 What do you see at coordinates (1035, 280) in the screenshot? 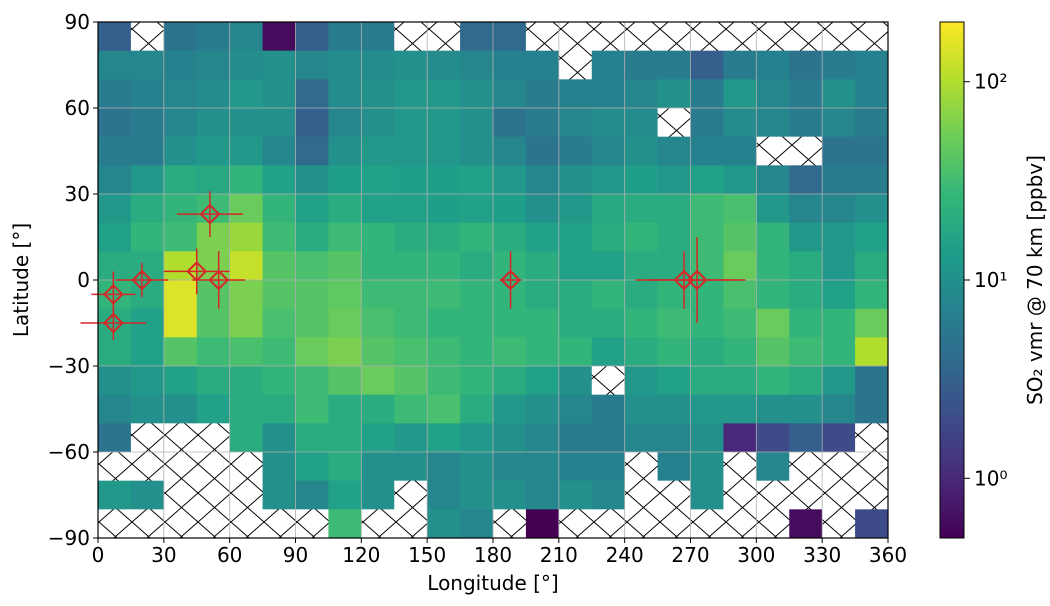
I see `colorbar-label: SO₂ vmr @ 70 km [ppbv]` at bounding box center [1035, 280].